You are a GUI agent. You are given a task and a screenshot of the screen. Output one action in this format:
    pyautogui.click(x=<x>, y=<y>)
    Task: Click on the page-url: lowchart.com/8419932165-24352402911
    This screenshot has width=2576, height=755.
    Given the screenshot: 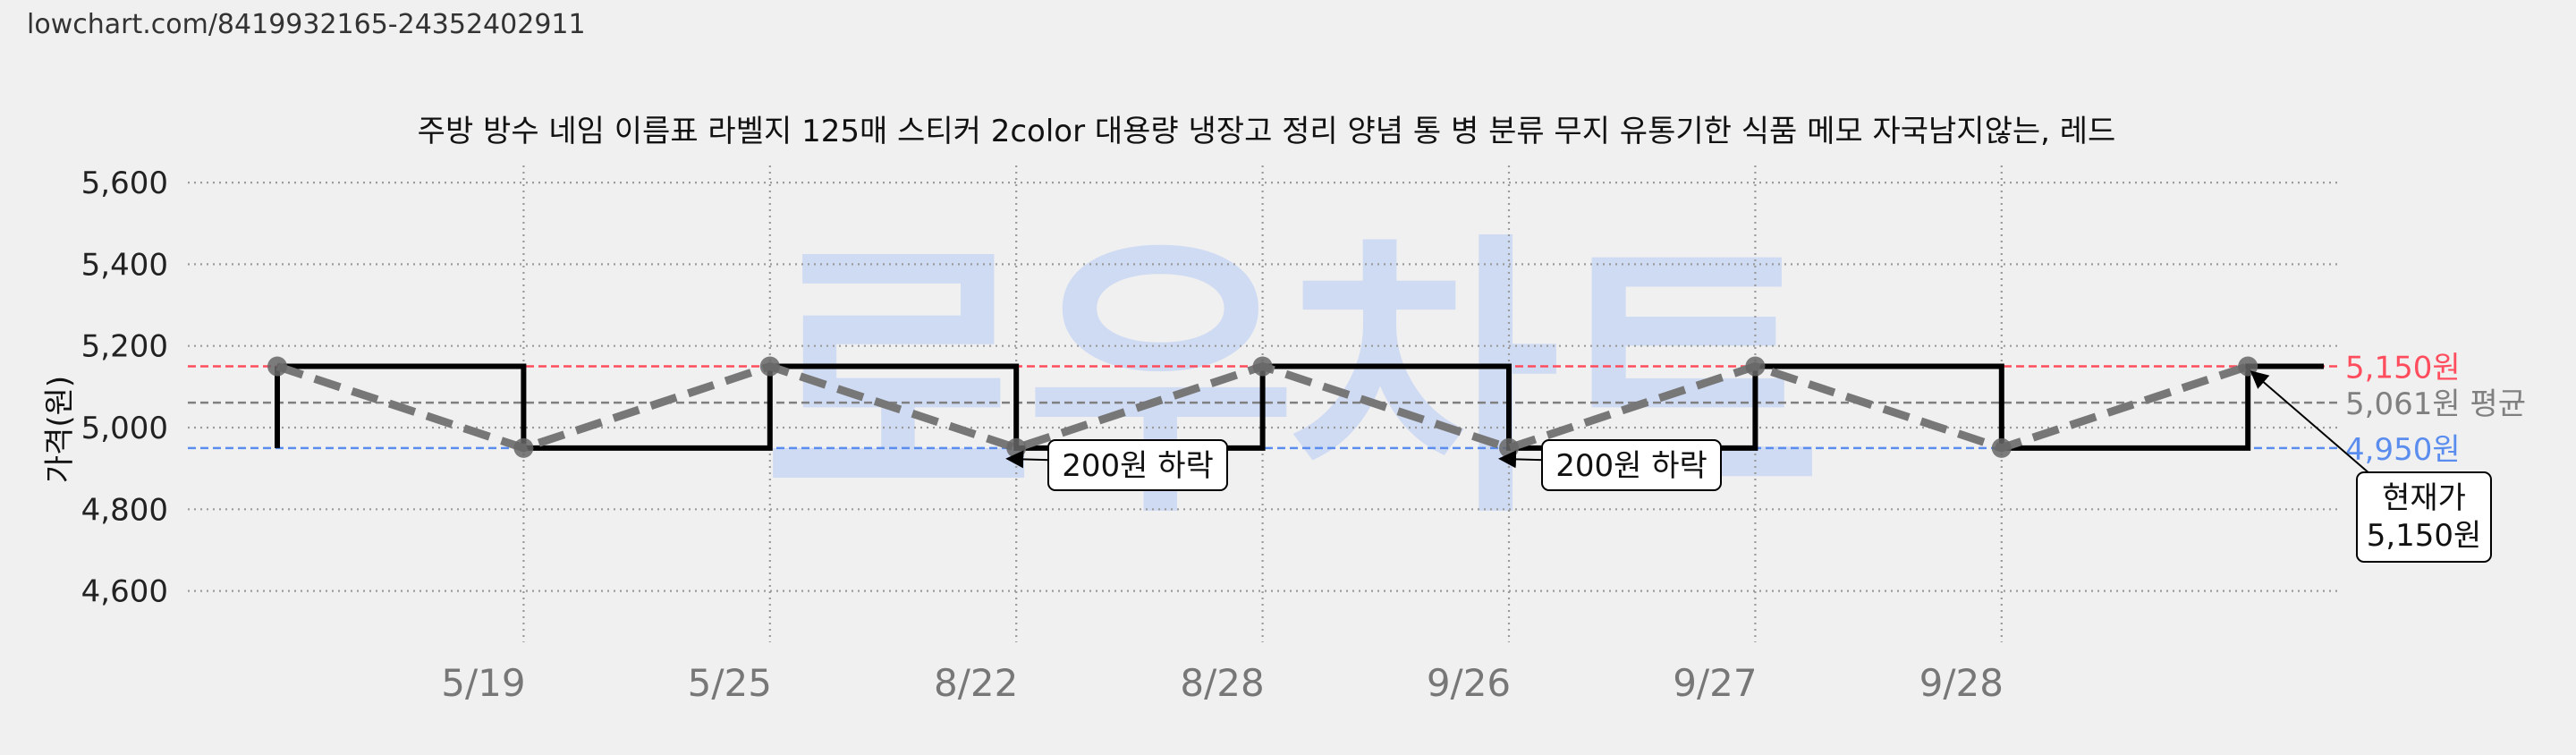 What is the action you would take?
    pyautogui.click(x=306, y=24)
    